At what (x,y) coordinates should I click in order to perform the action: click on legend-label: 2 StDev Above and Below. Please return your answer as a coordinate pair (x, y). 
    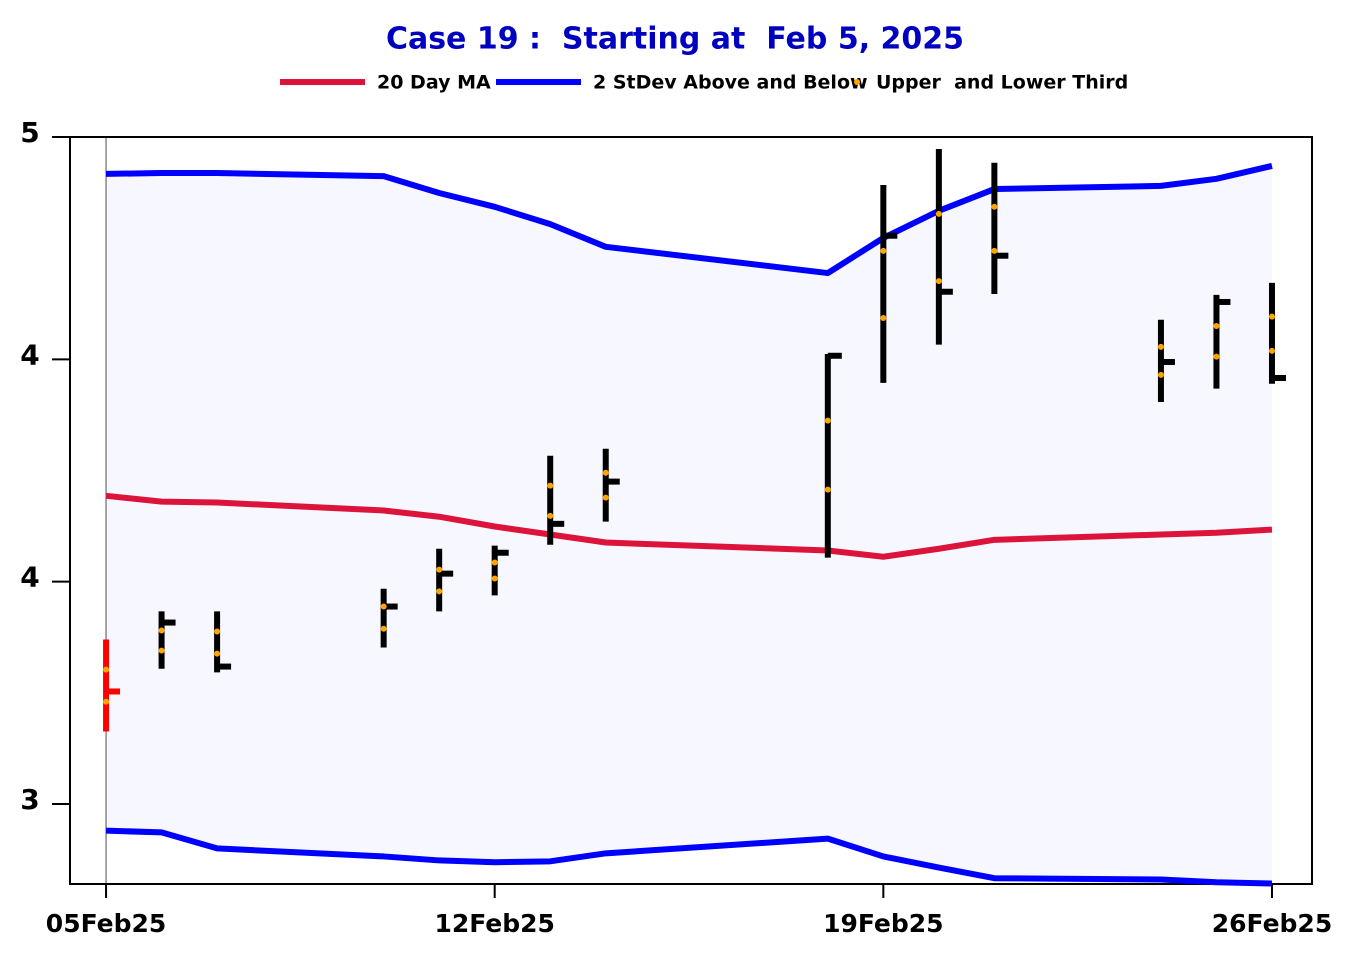
    Looking at the image, I should click on (730, 83).